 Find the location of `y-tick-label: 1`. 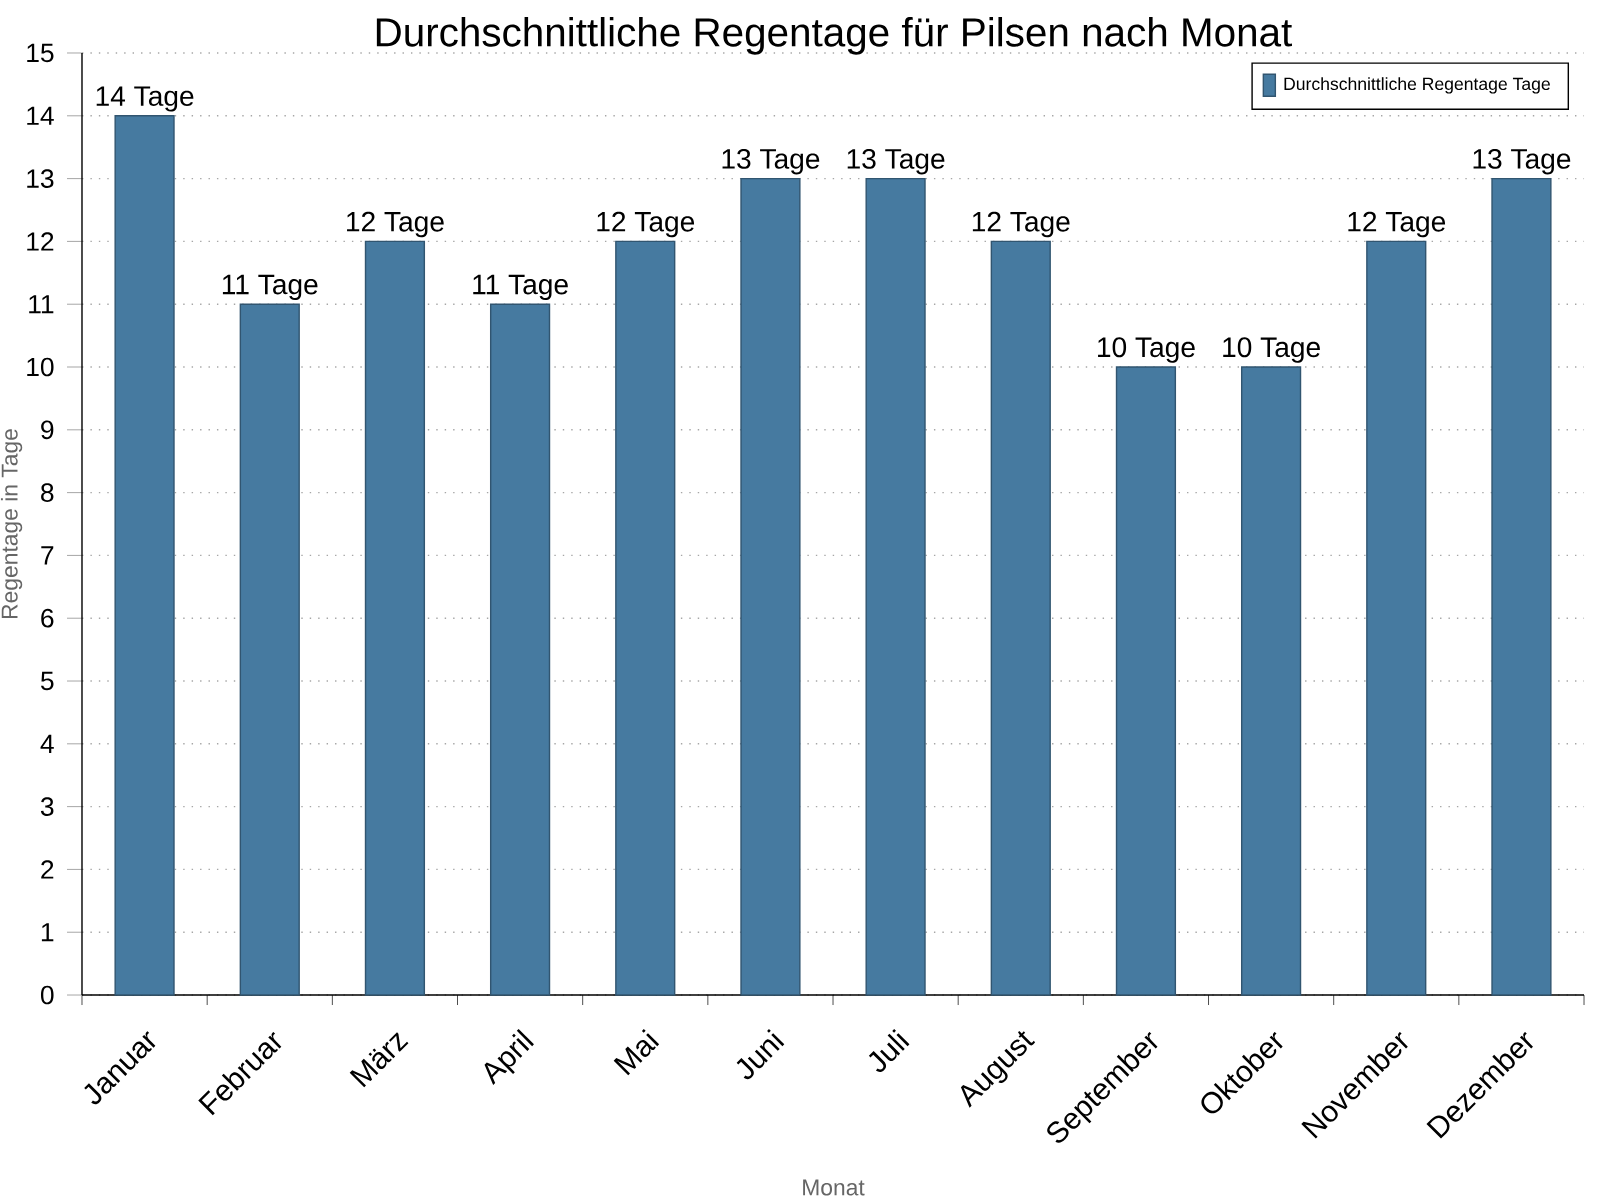

y-tick-label: 1 is located at coordinates (47, 932).